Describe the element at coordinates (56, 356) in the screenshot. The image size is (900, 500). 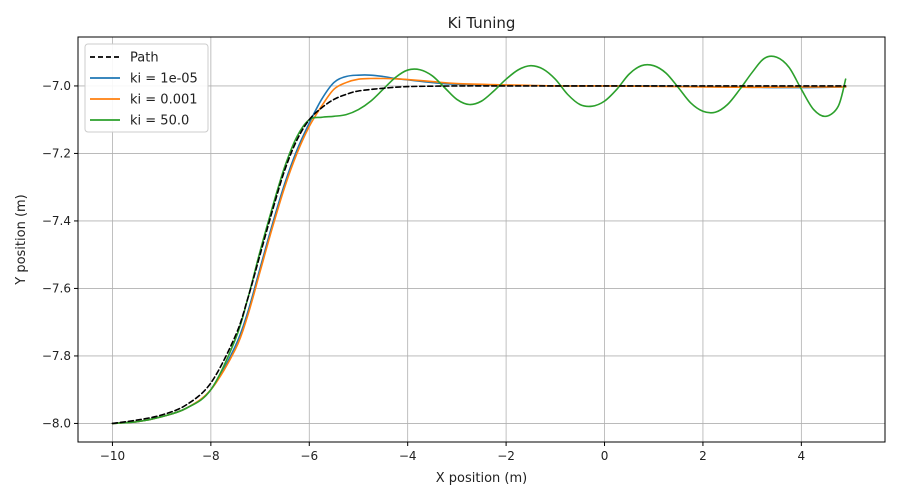
I see `y-tick-label: −7.8` at that location.